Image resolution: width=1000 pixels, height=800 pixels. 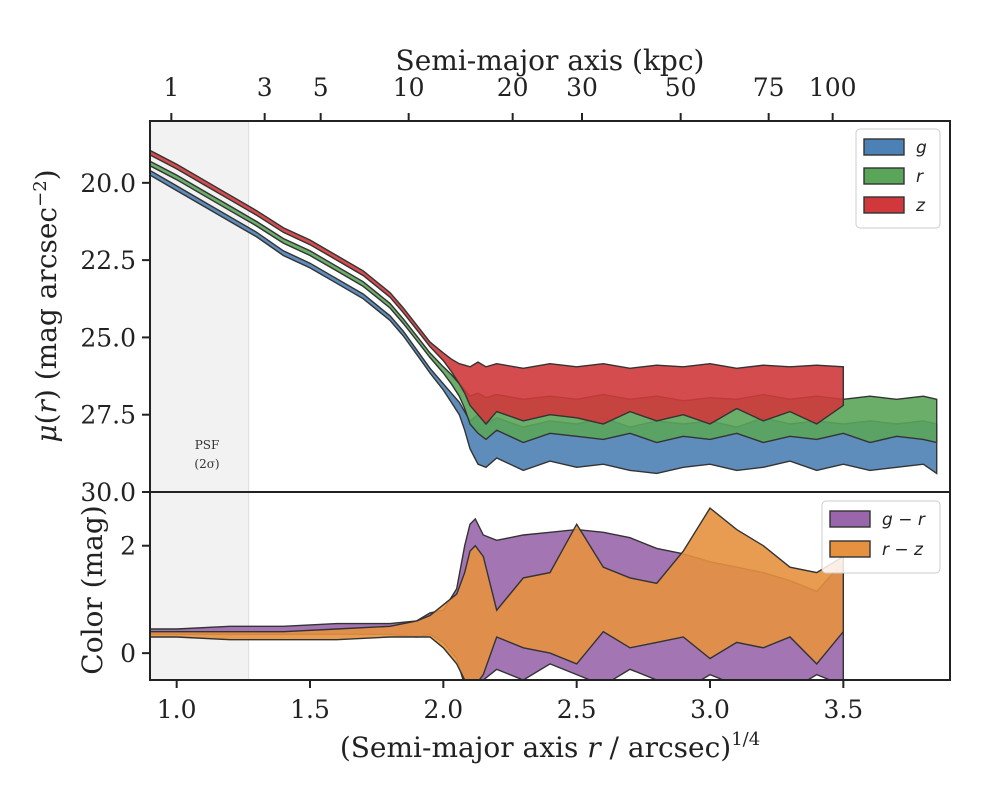 What do you see at coordinates (681, 87) in the screenshot?
I see `top-xtick-label: 50` at bounding box center [681, 87].